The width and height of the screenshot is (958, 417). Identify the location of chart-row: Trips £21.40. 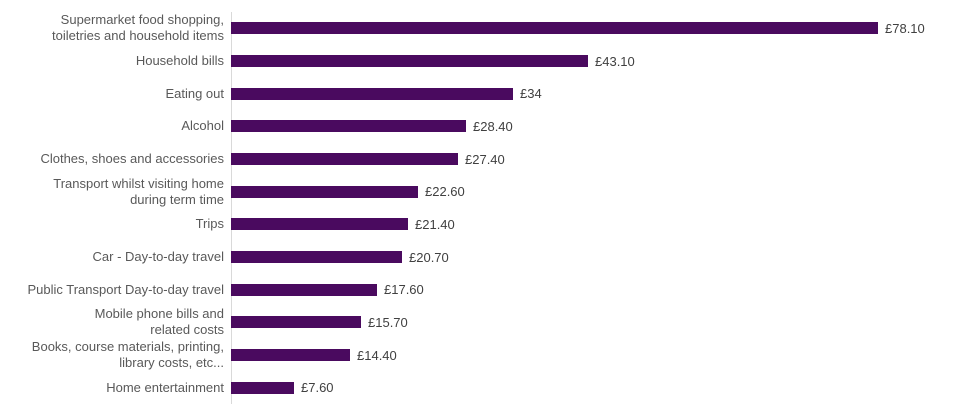
(479, 224).